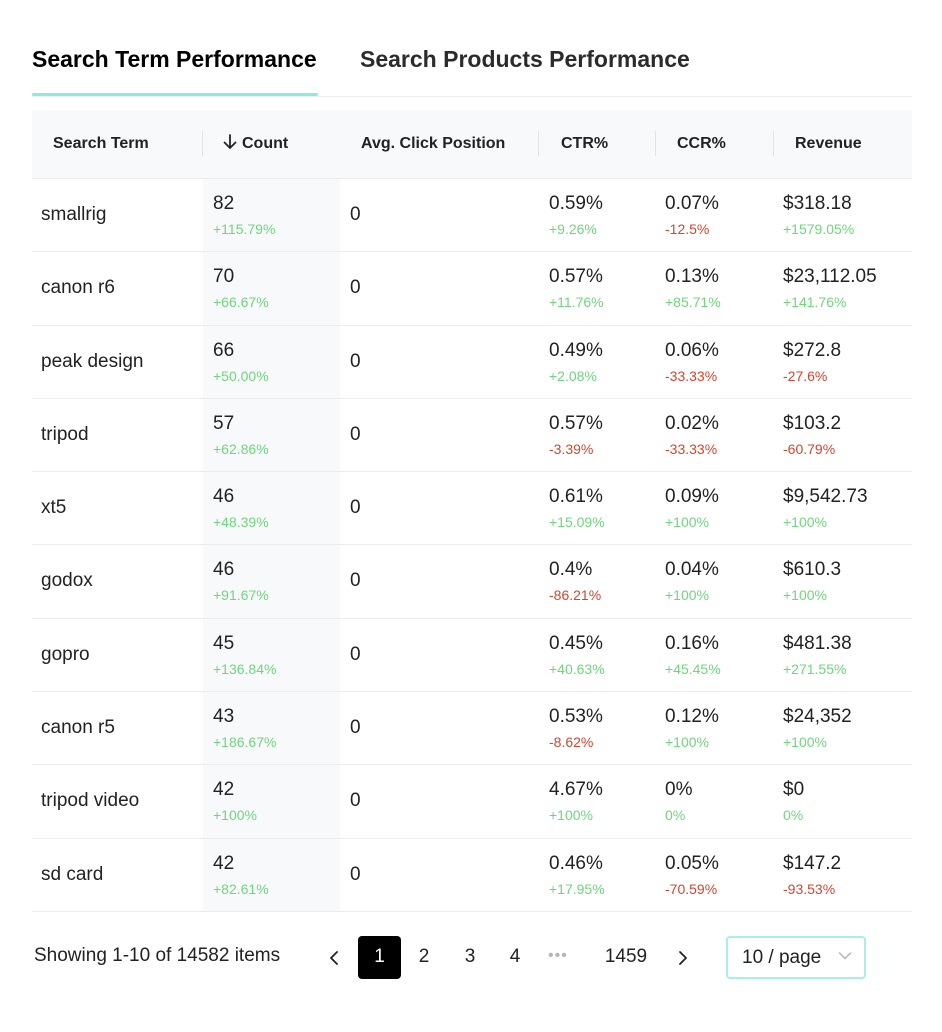  I want to click on ctr-value: 0.49%, so click(576, 350).